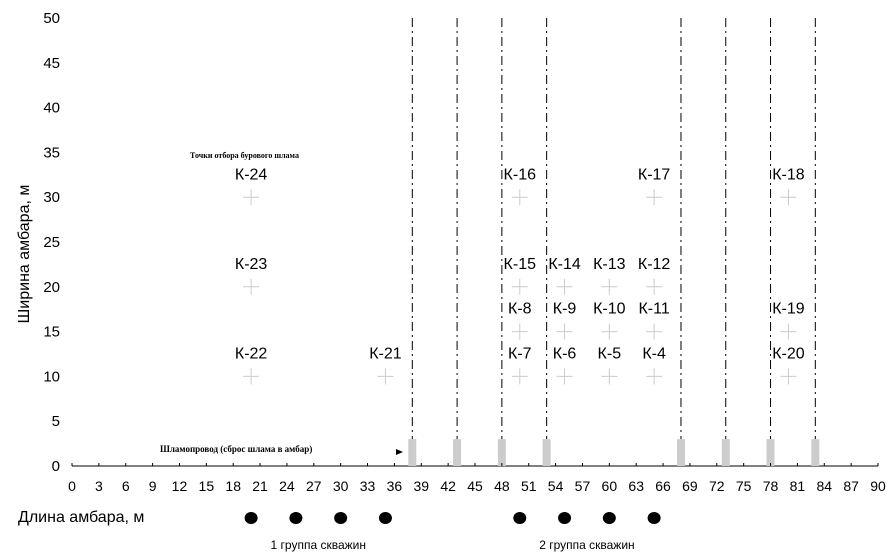 The height and width of the screenshot is (554, 892). What do you see at coordinates (153, 486) in the screenshot?
I see `x-tick-label: 9` at bounding box center [153, 486].